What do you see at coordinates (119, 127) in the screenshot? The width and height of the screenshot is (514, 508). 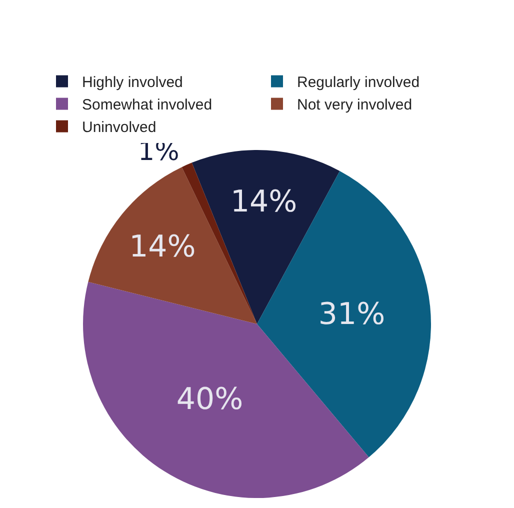 I see `legend-label: Uninvolved` at bounding box center [119, 127].